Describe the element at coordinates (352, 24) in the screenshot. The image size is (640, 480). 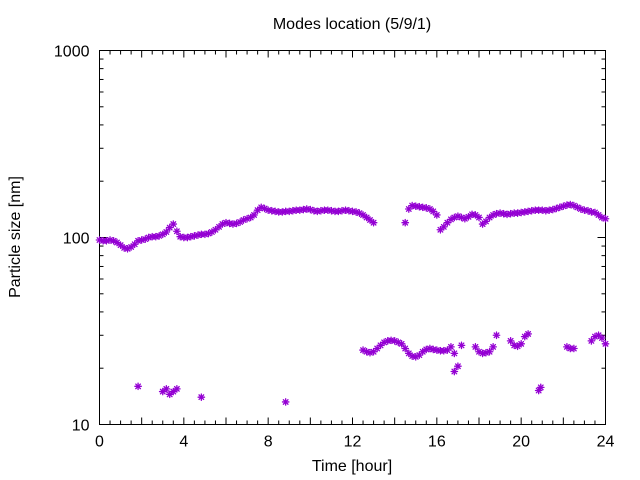
I see `chart-title: Modes location (5/9/1)` at that location.